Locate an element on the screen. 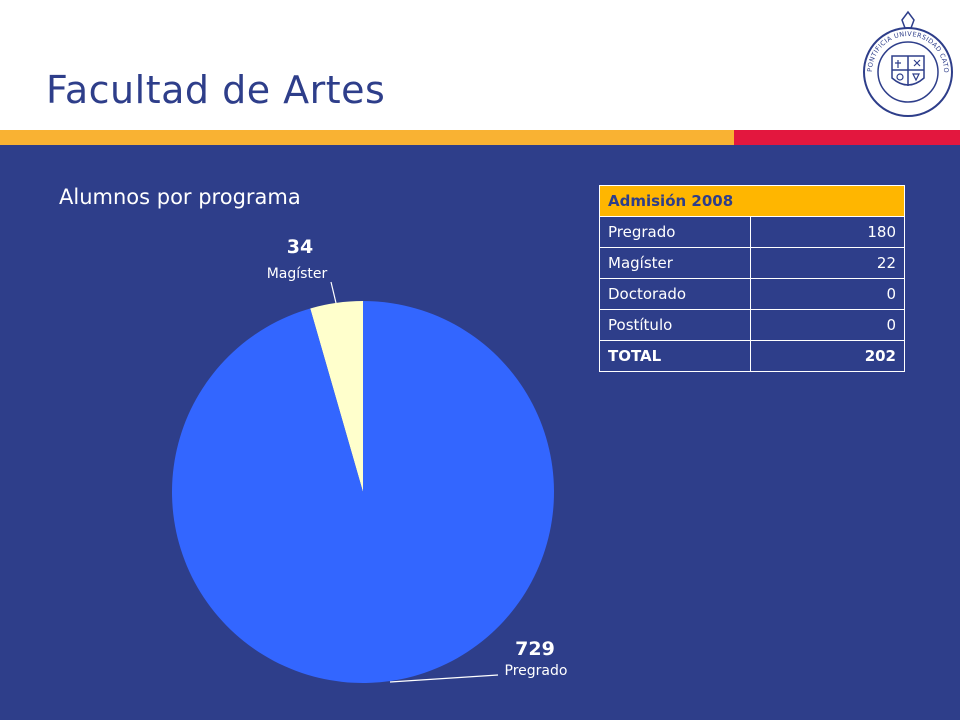 The height and width of the screenshot is (720, 960). table-row: Doctorado 0 is located at coordinates (752, 294).